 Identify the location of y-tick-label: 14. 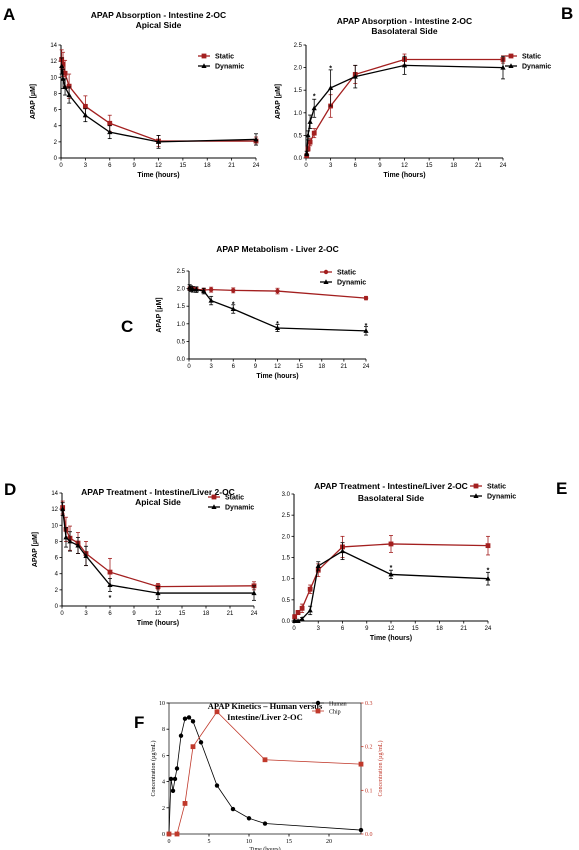
(54, 494).